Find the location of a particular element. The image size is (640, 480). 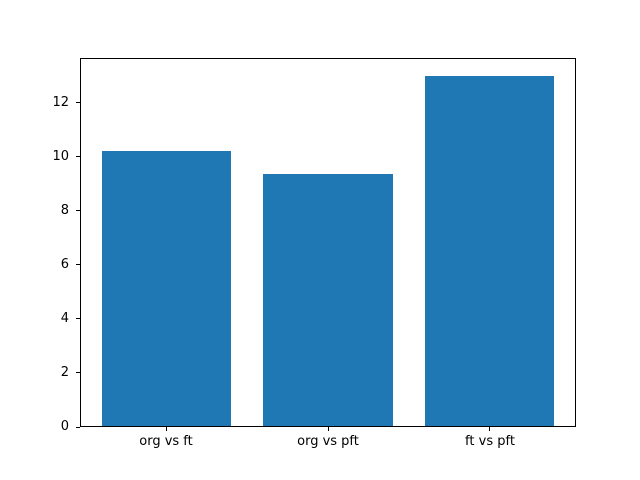

y-tick-label: 10 is located at coordinates (60, 156).